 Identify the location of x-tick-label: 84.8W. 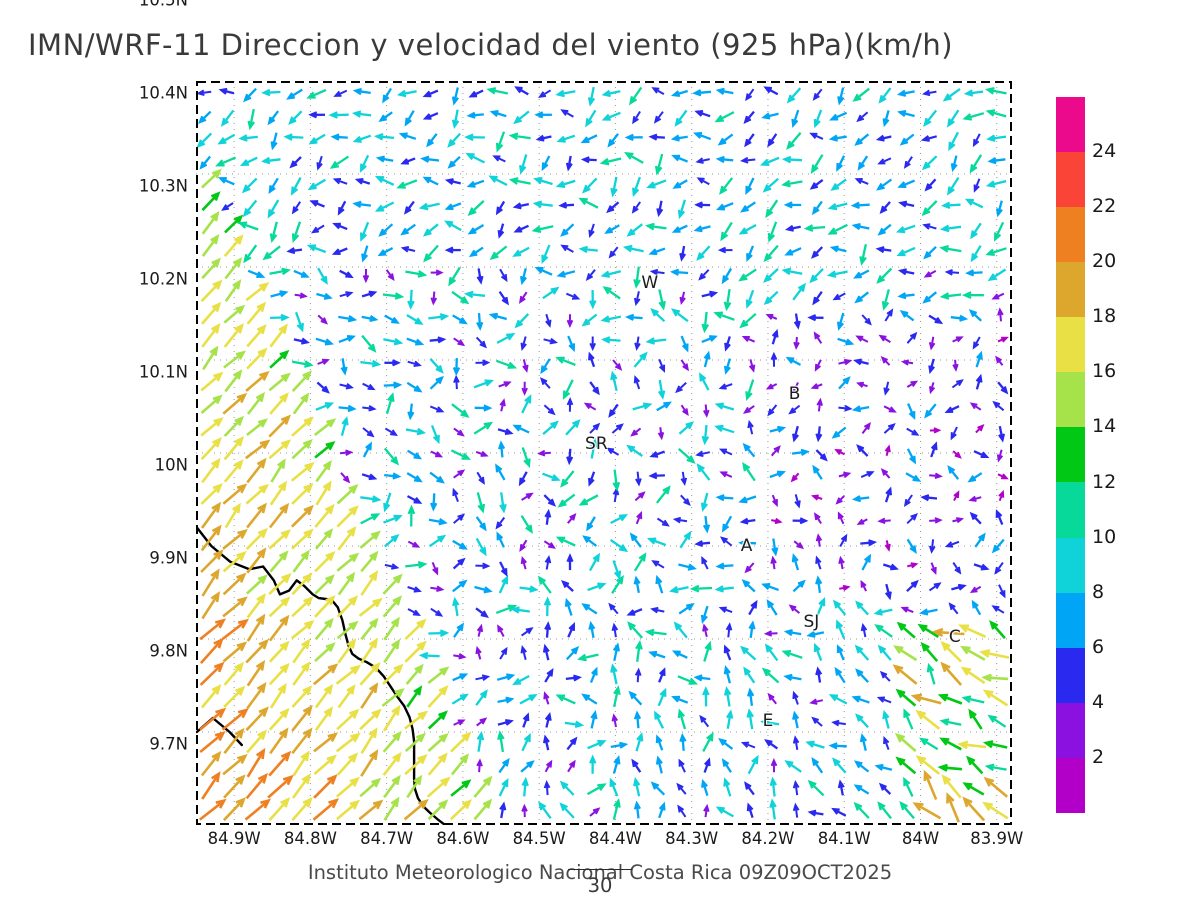
(310, 838).